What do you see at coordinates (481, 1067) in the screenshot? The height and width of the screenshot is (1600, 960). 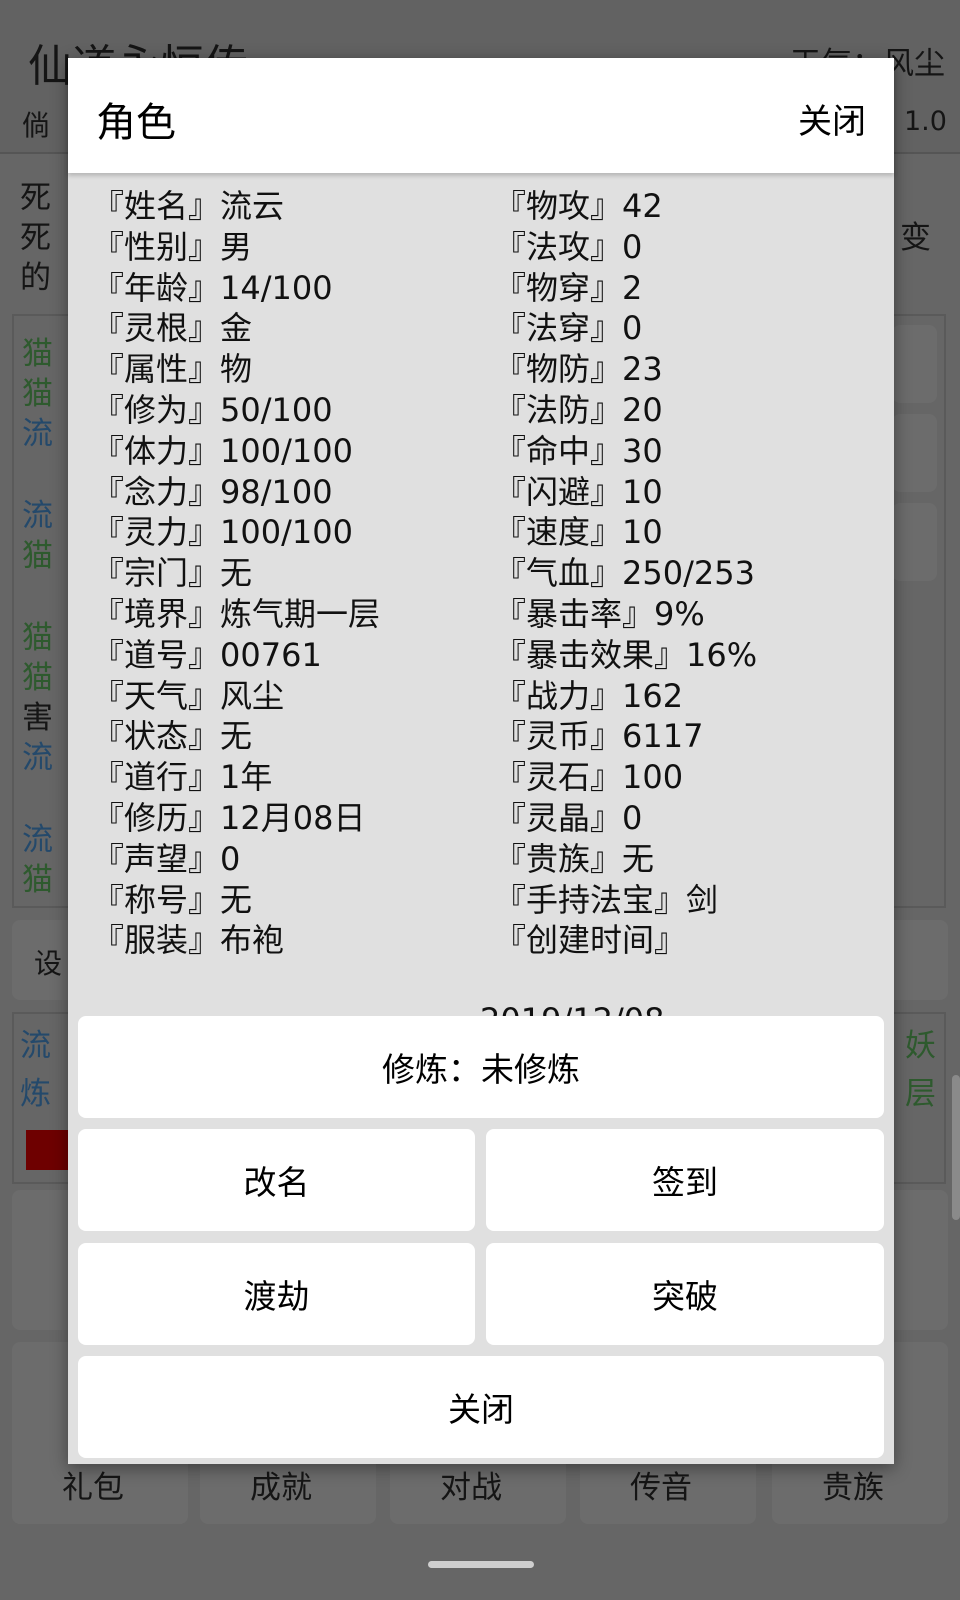 I see `cultivate-button: 修炼：未修炼` at bounding box center [481, 1067].